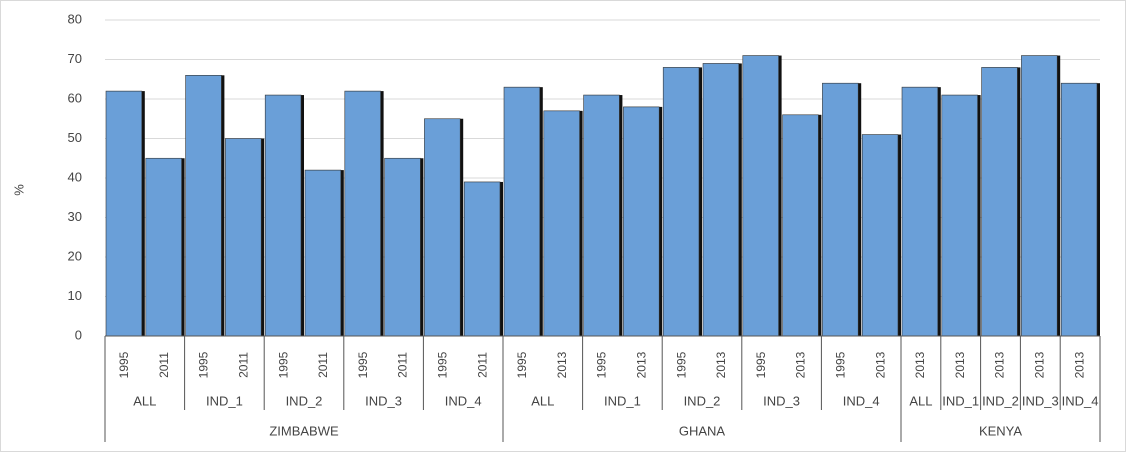 This screenshot has width=1126, height=452. I want to click on y-tick-label: 80, so click(75, 18).